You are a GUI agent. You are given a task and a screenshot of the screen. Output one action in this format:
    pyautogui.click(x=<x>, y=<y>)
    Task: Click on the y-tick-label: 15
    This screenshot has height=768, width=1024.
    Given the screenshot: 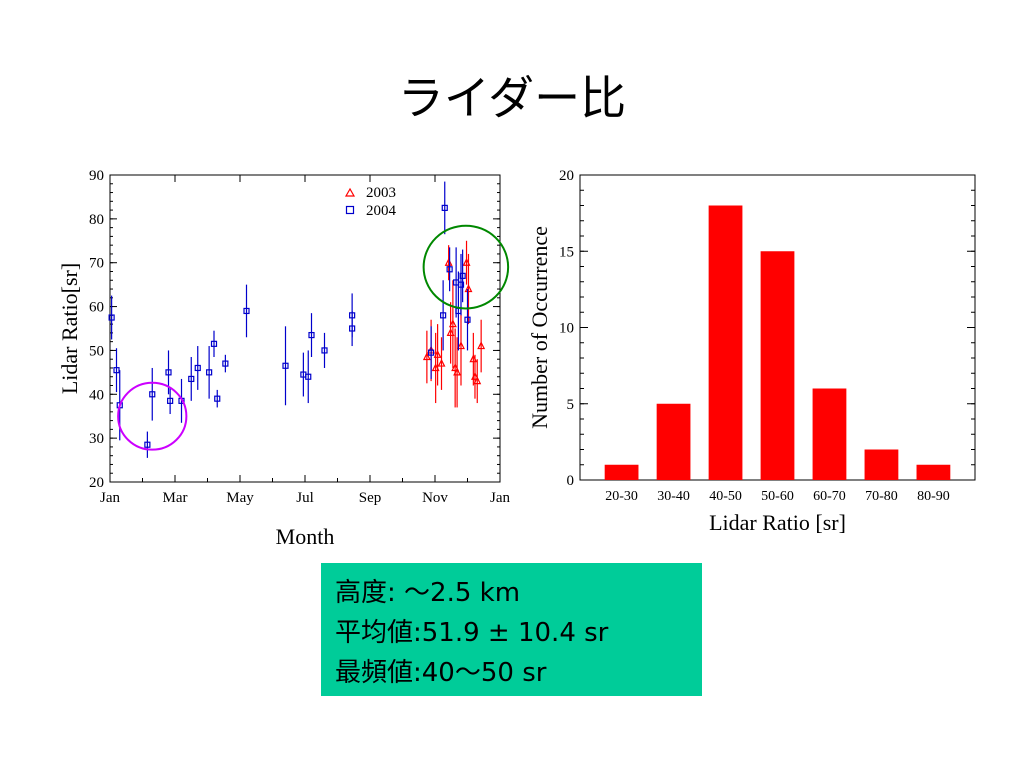 What is the action you would take?
    pyautogui.click(x=566, y=252)
    